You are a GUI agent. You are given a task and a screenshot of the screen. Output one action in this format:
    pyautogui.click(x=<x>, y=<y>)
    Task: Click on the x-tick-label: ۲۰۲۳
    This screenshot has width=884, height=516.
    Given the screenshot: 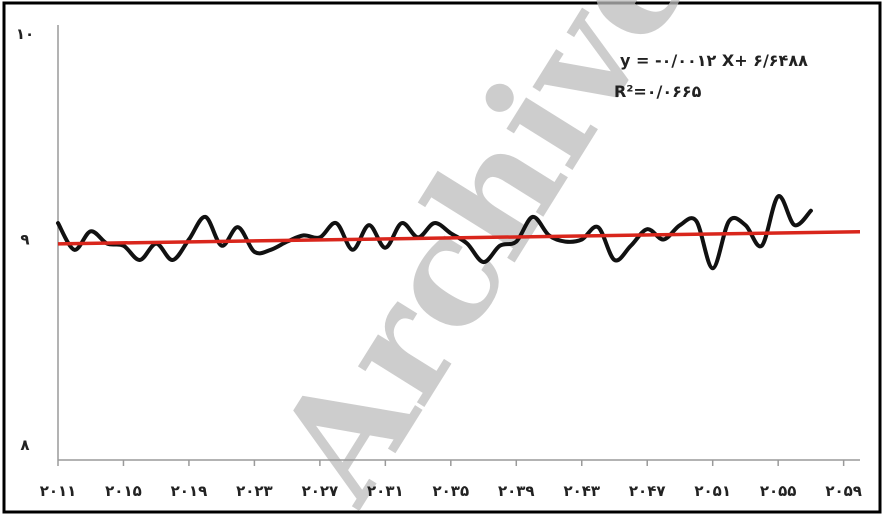 What is the action you would take?
    pyautogui.click(x=254, y=491)
    